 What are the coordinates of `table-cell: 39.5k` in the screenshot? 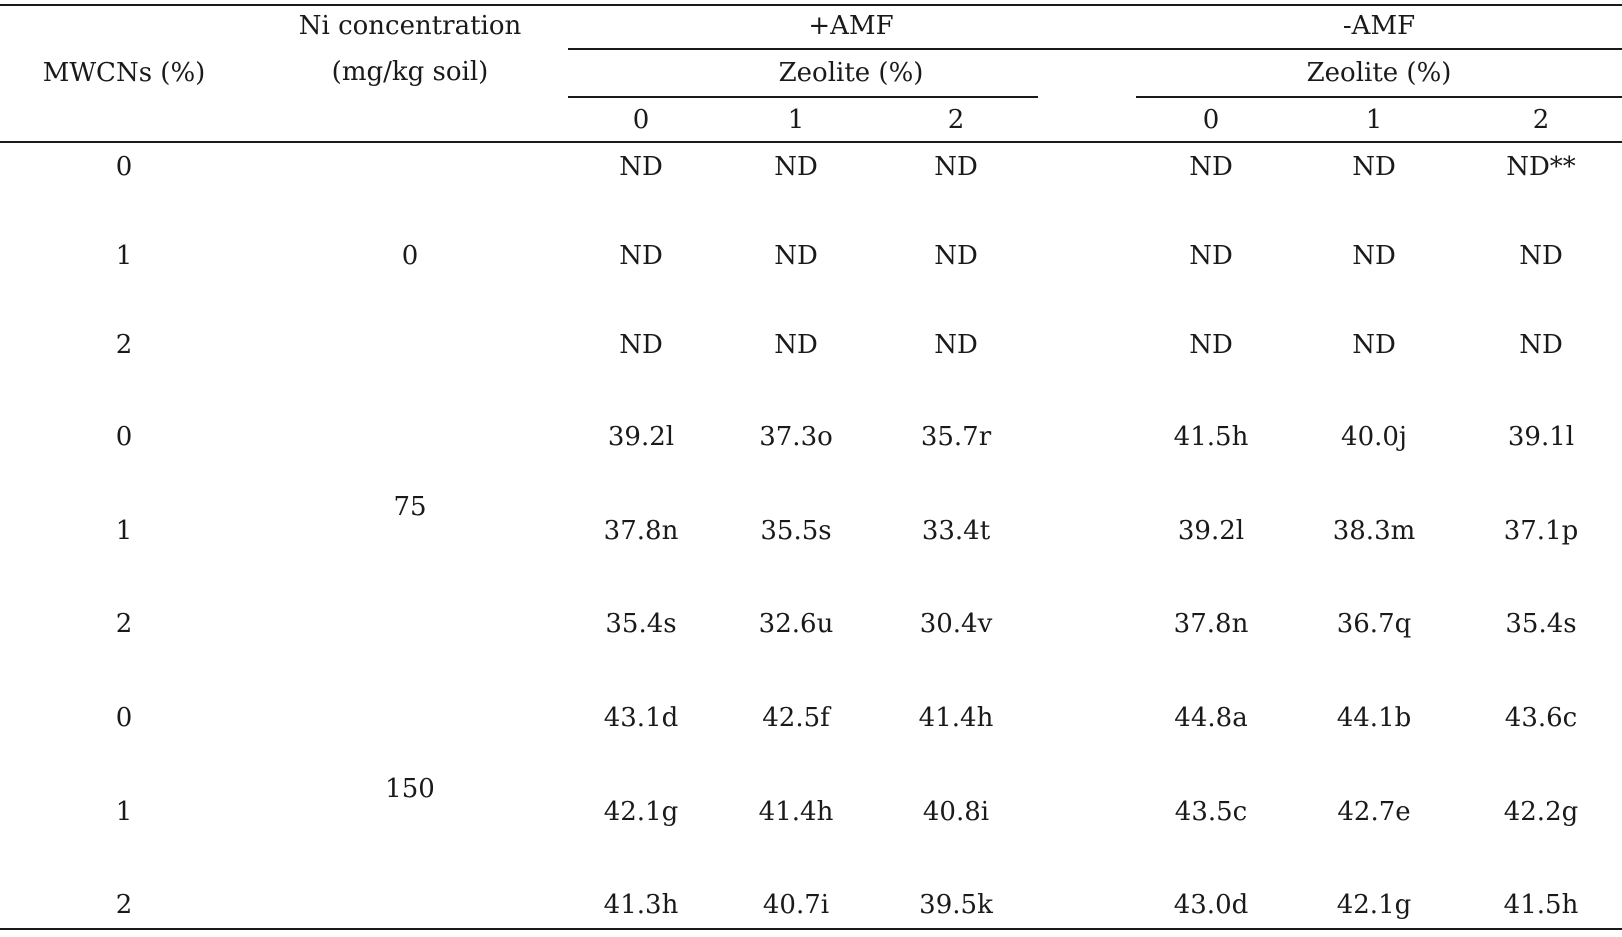 It's located at (956, 905).